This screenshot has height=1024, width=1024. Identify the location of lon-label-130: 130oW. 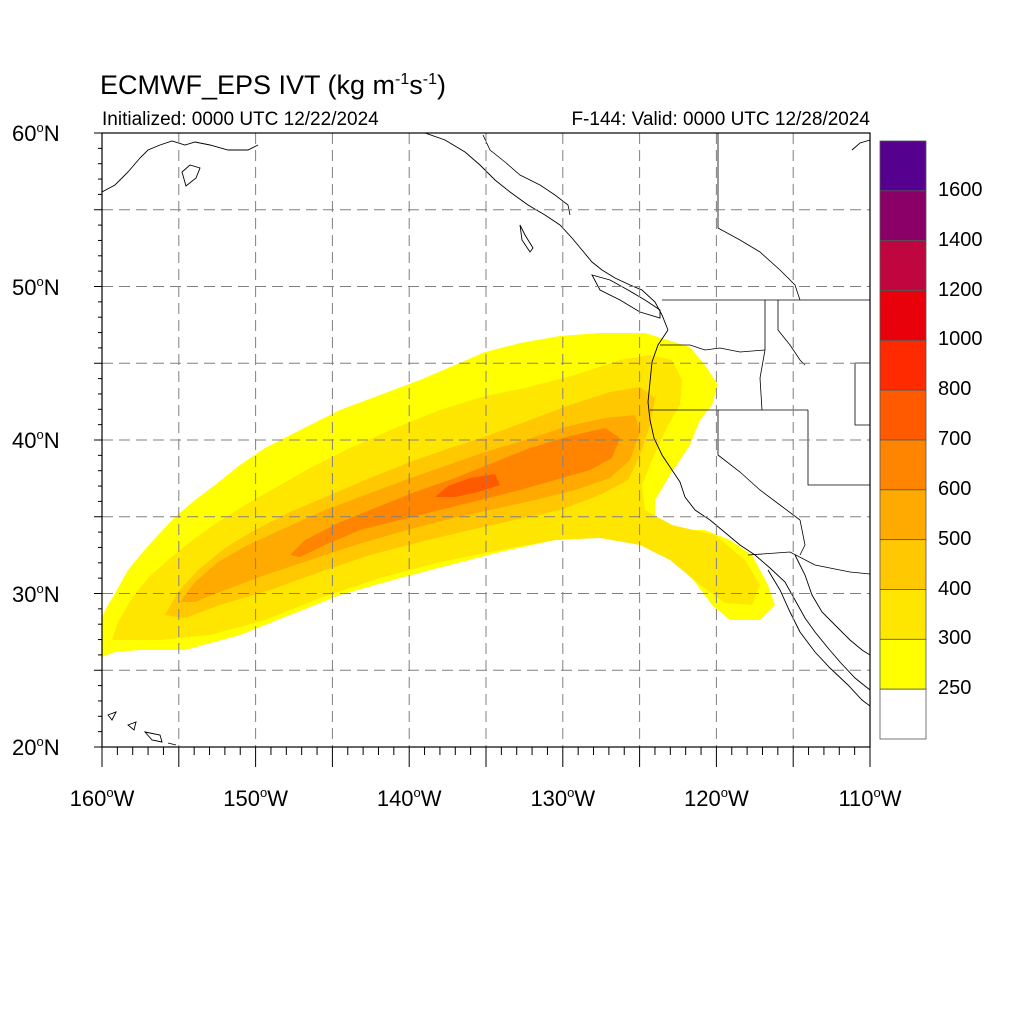
(563, 798).